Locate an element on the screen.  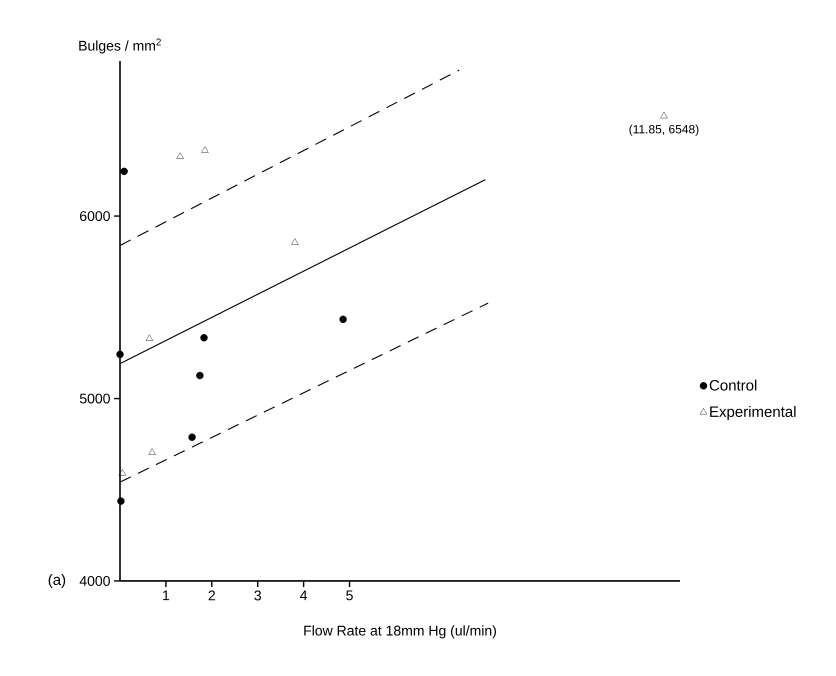
x-tick-label: 5 is located at coordinates (349, 595).